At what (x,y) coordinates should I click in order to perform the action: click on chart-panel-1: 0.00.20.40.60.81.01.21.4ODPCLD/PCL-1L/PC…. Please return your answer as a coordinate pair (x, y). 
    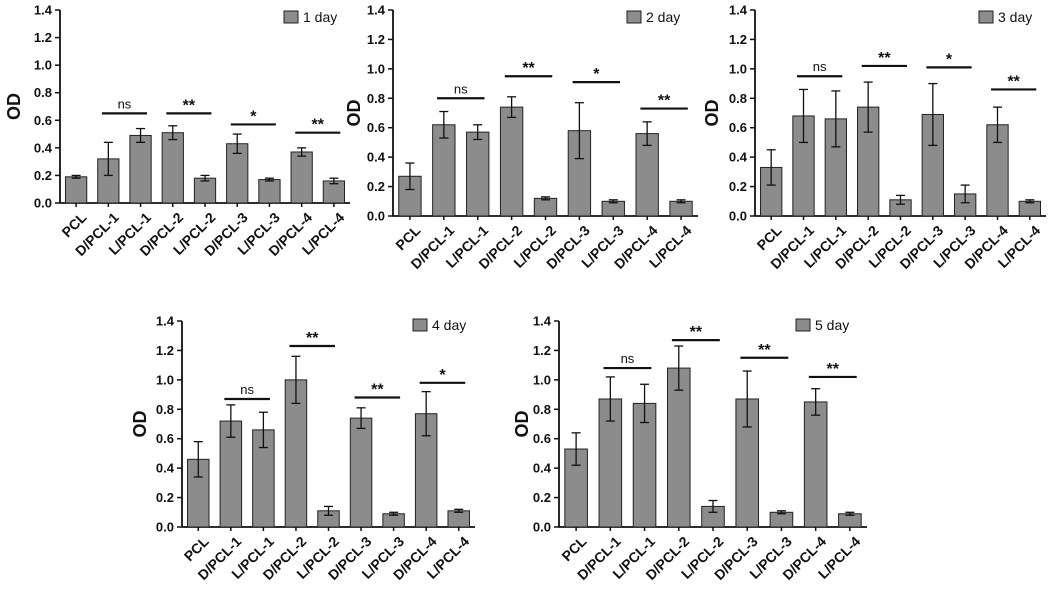
    Looking at the image, I should click on (177, 131).